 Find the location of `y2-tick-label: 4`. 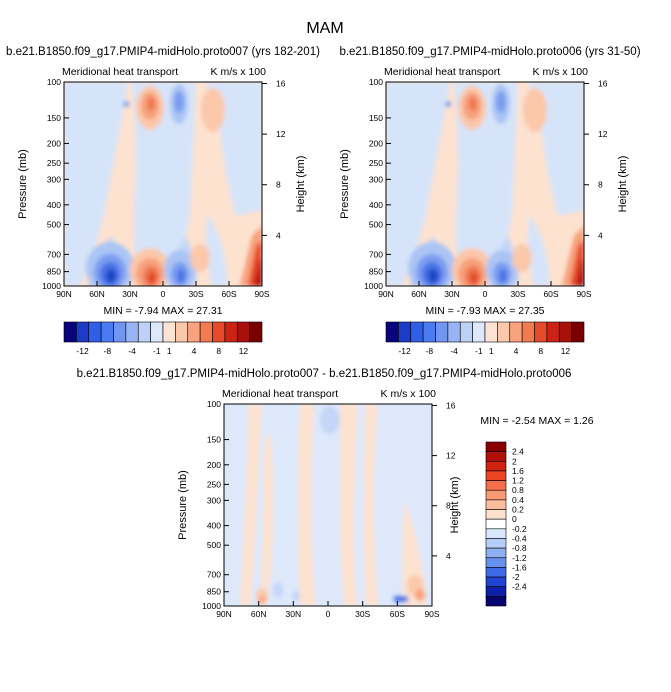

y2-tick-label: 4 is located at coordinates (278, 235).